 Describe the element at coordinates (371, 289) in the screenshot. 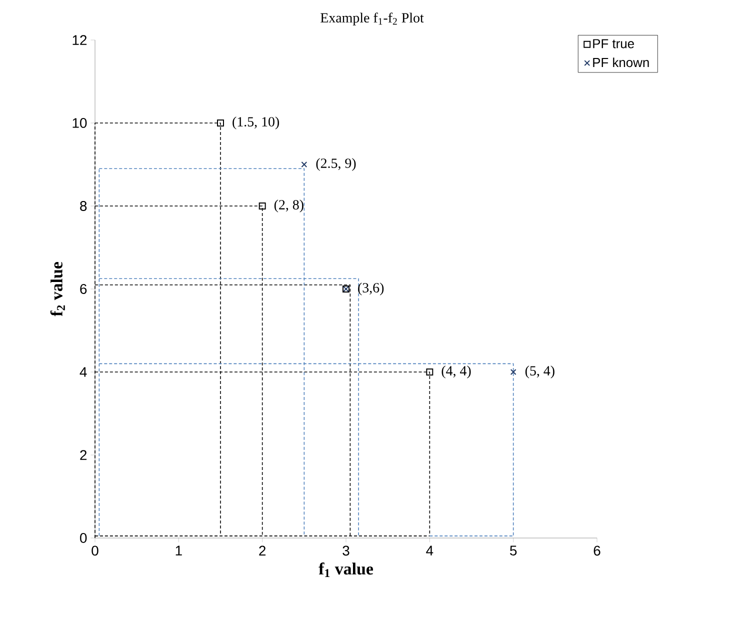

I see `annotation: (3,6)` at that location.